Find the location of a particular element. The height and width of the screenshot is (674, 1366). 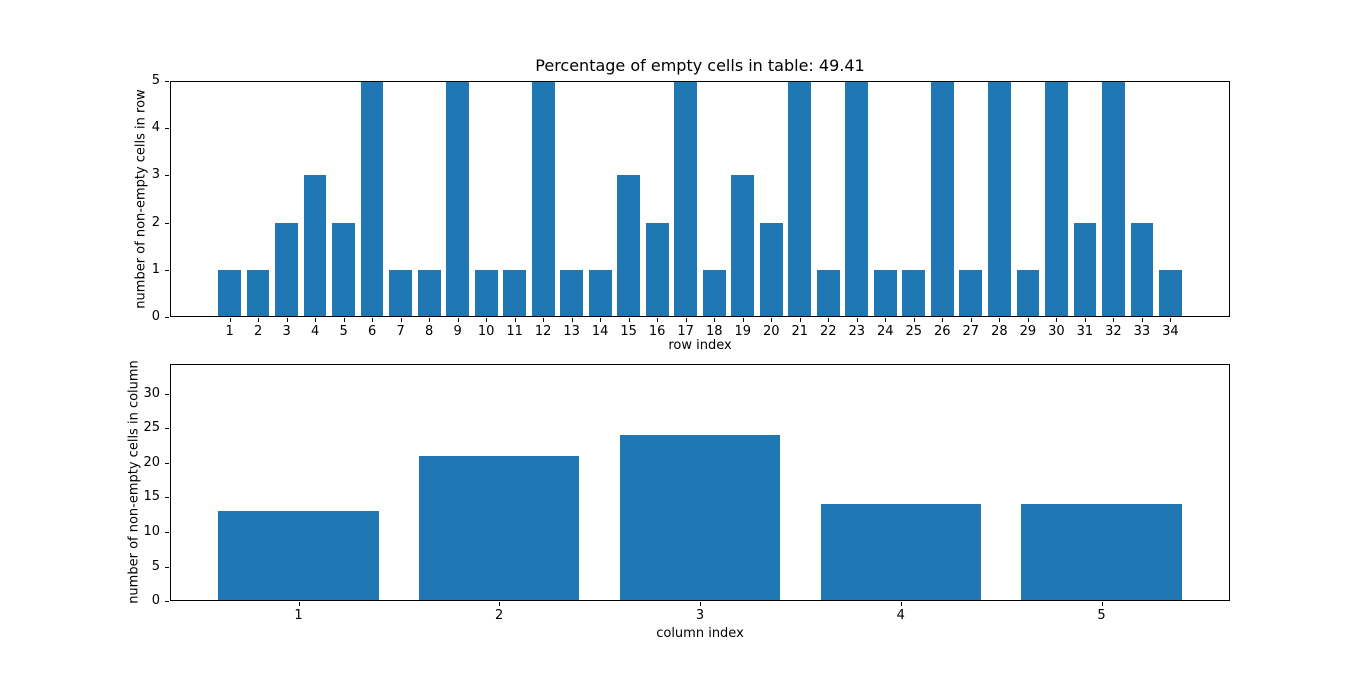

x-tick-label: 31 is located at coordinates (1085, 331).